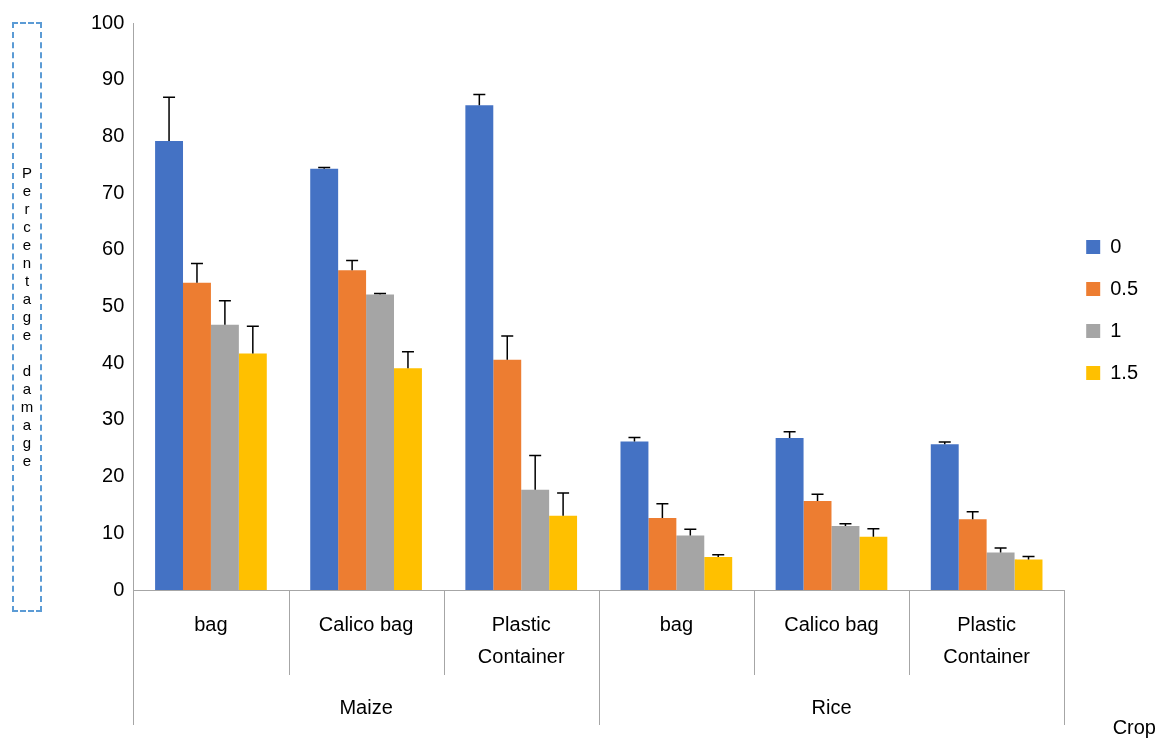 The height and width of the screenshot is (752, 1167). Describe the element at coordinates (113, 248) in the screenshot. I see `y-tick-label: 60` at that location.